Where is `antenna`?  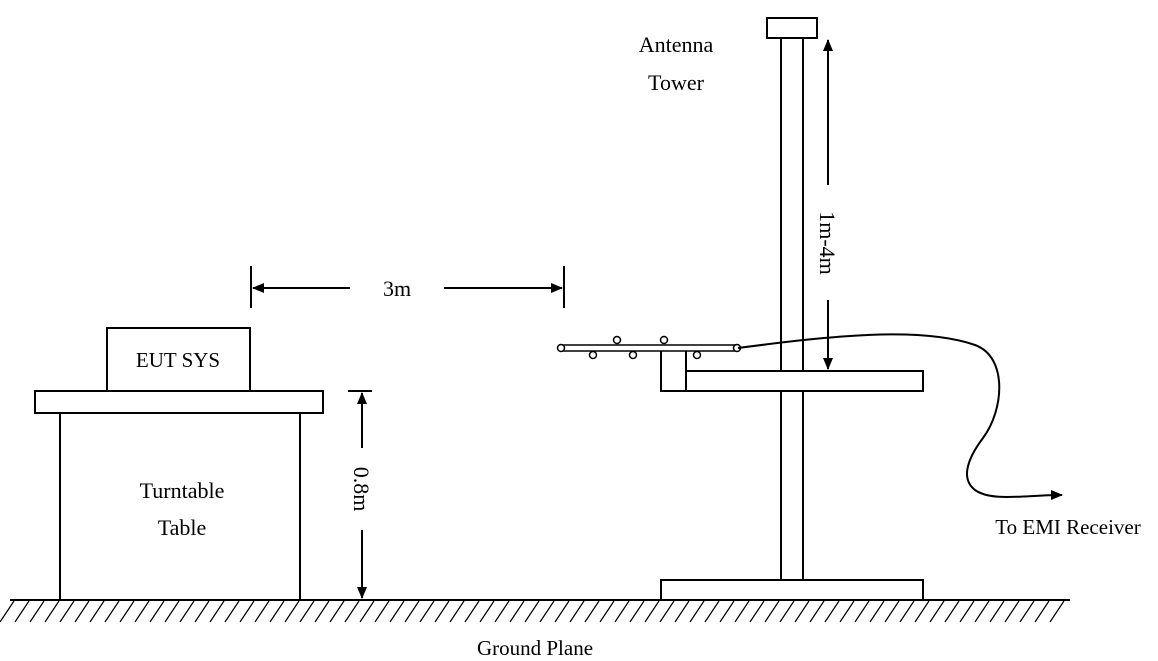
antenna is located at coordinates (649, 347).